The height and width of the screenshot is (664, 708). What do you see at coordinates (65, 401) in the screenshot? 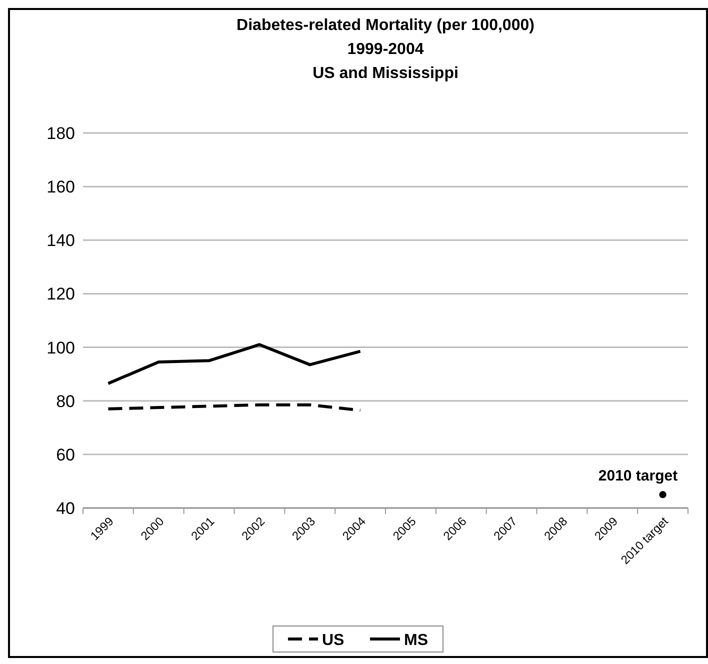
I see `y-tick-label: 80` at bounding box center [65, 401].